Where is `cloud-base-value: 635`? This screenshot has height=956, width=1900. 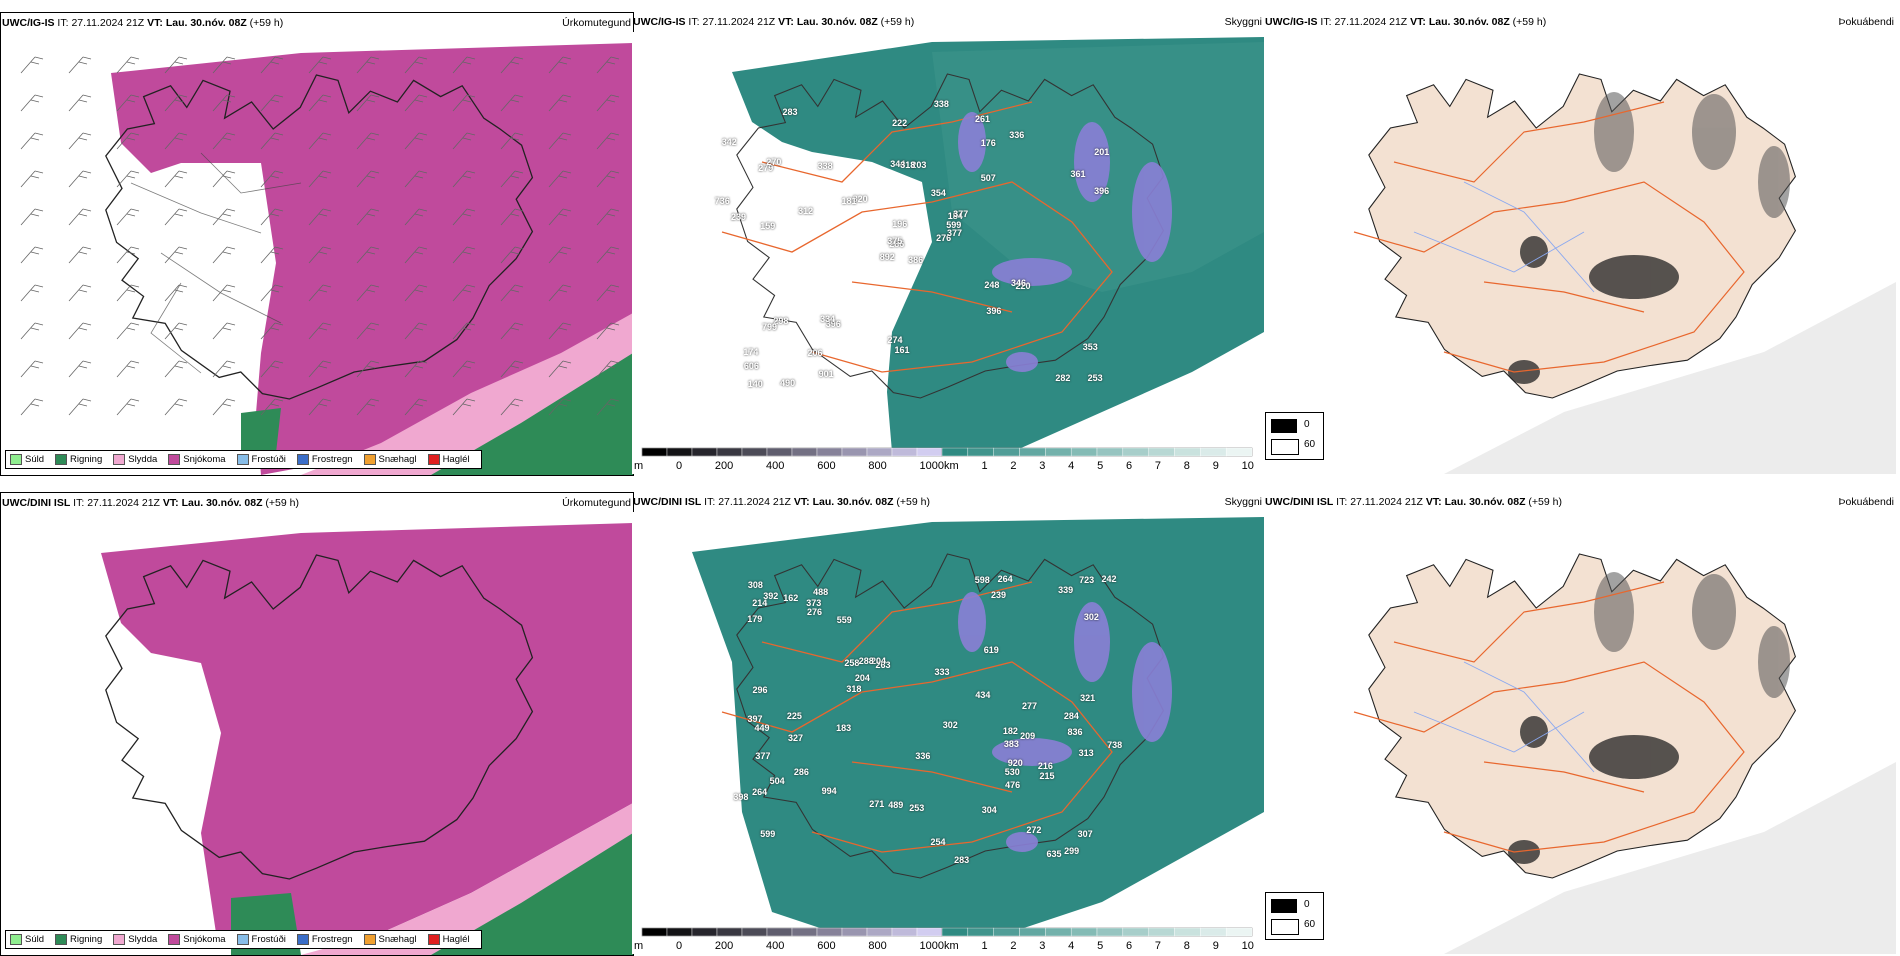
cloud-base-value: 635 is located at coordinates (1054, 853).